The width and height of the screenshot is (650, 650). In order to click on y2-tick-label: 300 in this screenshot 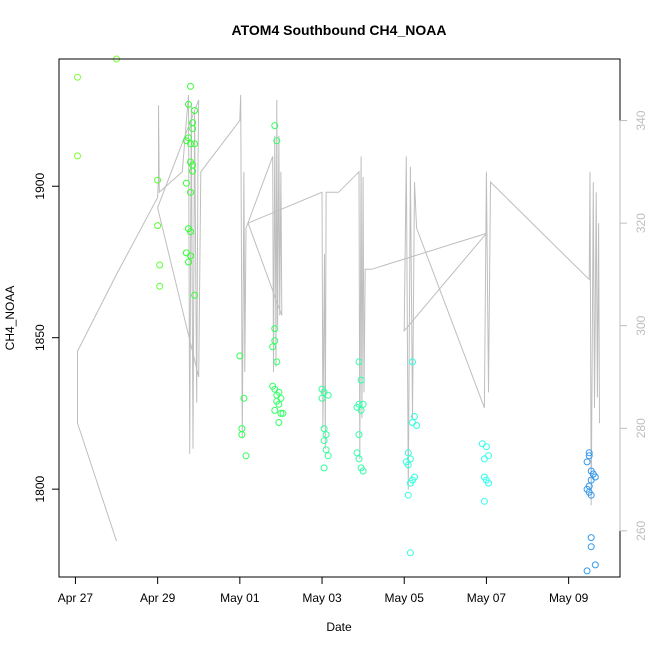, I will do `click(641, 325)`.